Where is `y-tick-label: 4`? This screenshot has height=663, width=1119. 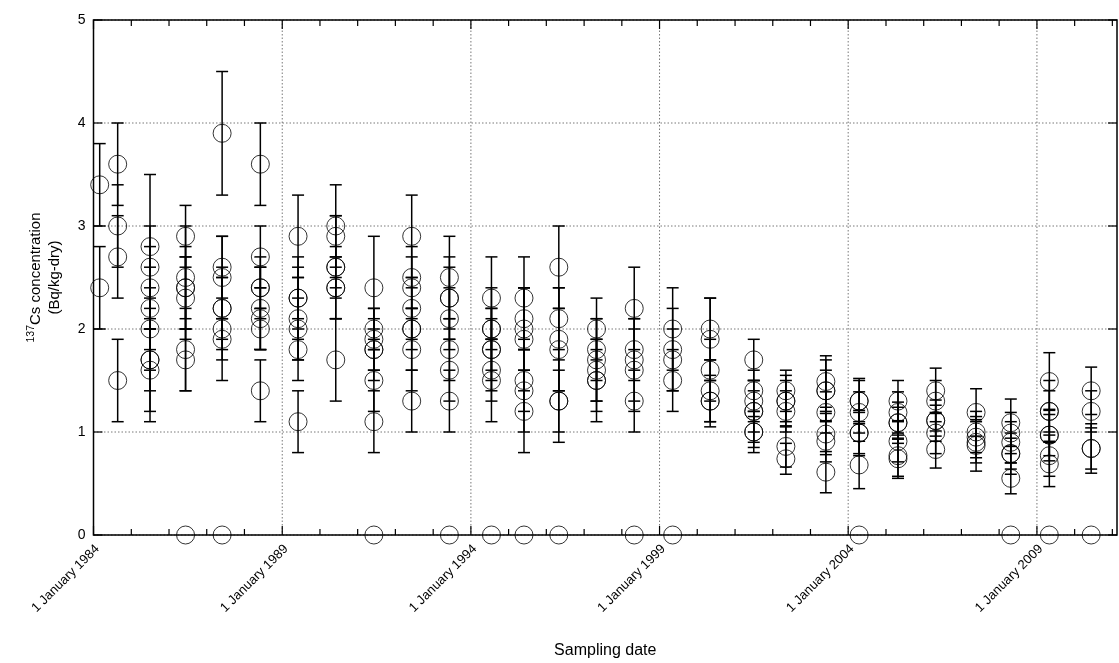
y-tick-label: 4 is located at coordinates (81, 121).